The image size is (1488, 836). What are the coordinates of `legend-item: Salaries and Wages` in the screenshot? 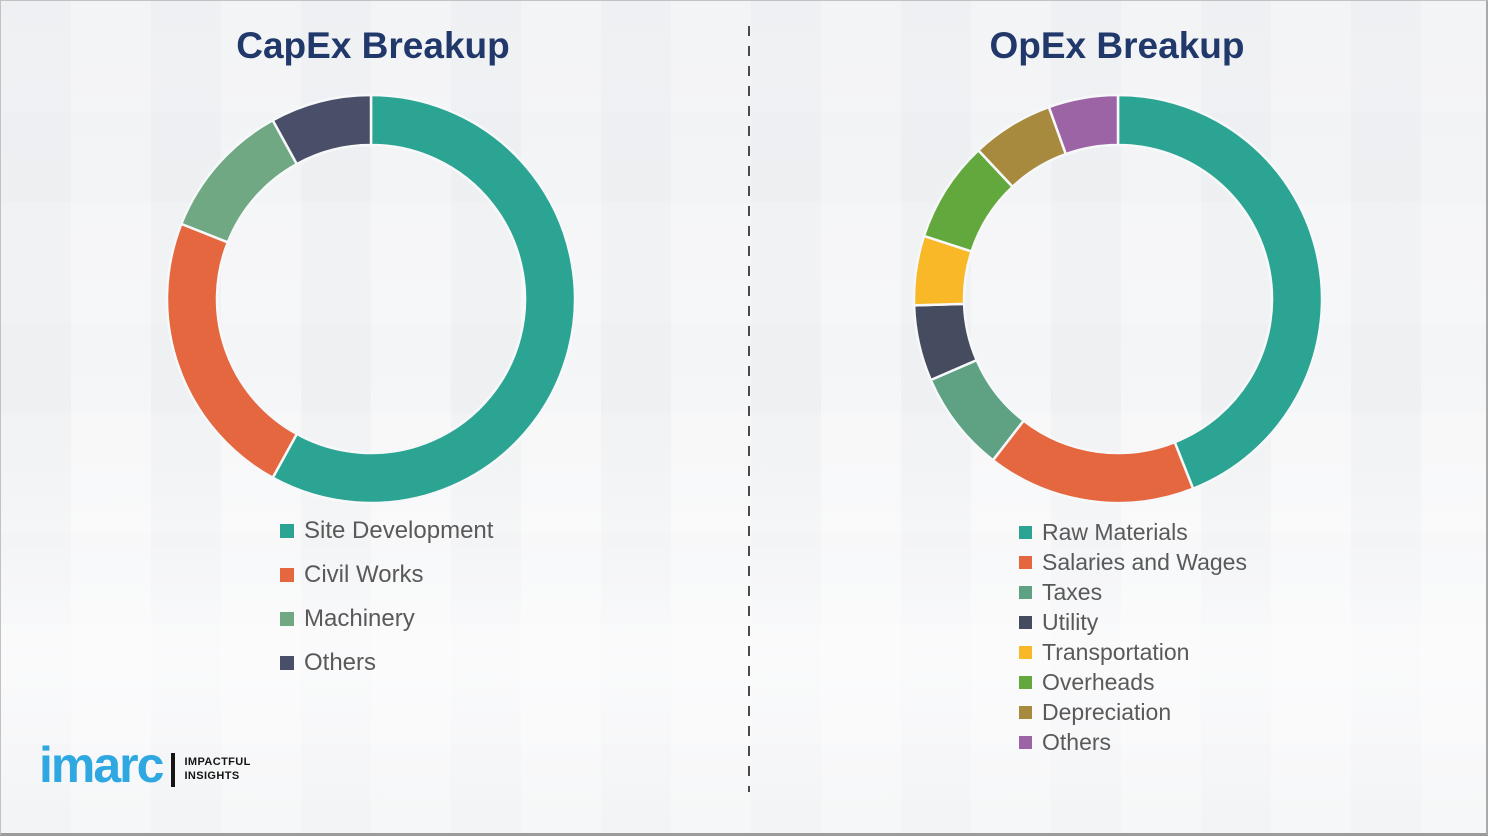 It's located at (1133, 562).